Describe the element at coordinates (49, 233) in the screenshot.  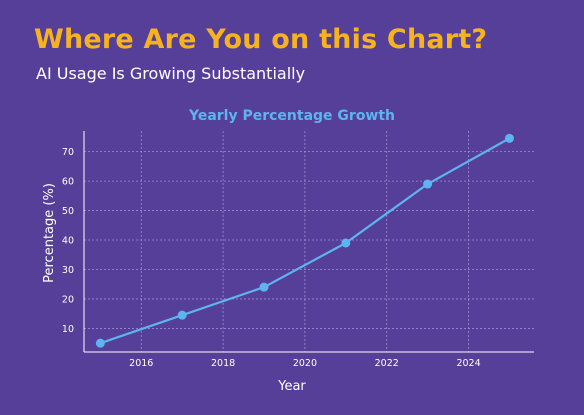
I see `y-axis-label: Percentage (%)` at that location.